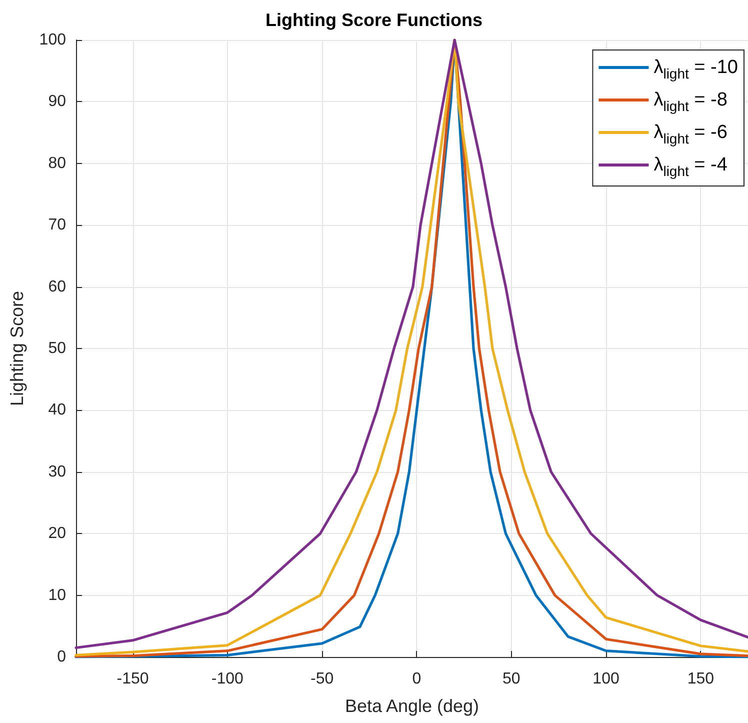 The height and width of the screenshot is (723, 748). I want to click on x-tick-label: -150, so click(132, 679).